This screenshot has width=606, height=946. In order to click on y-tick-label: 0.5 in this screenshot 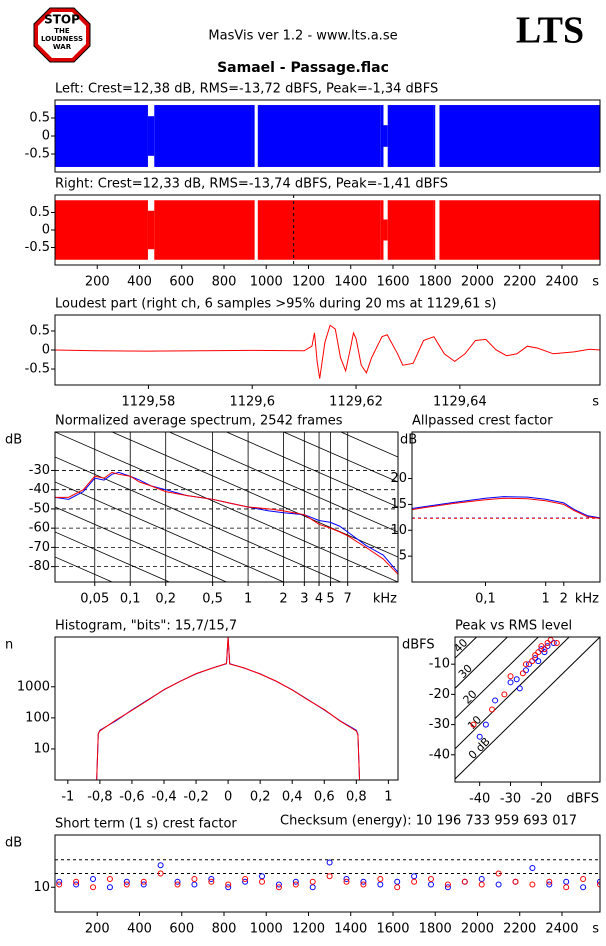, I will do `click(39, 330)`.